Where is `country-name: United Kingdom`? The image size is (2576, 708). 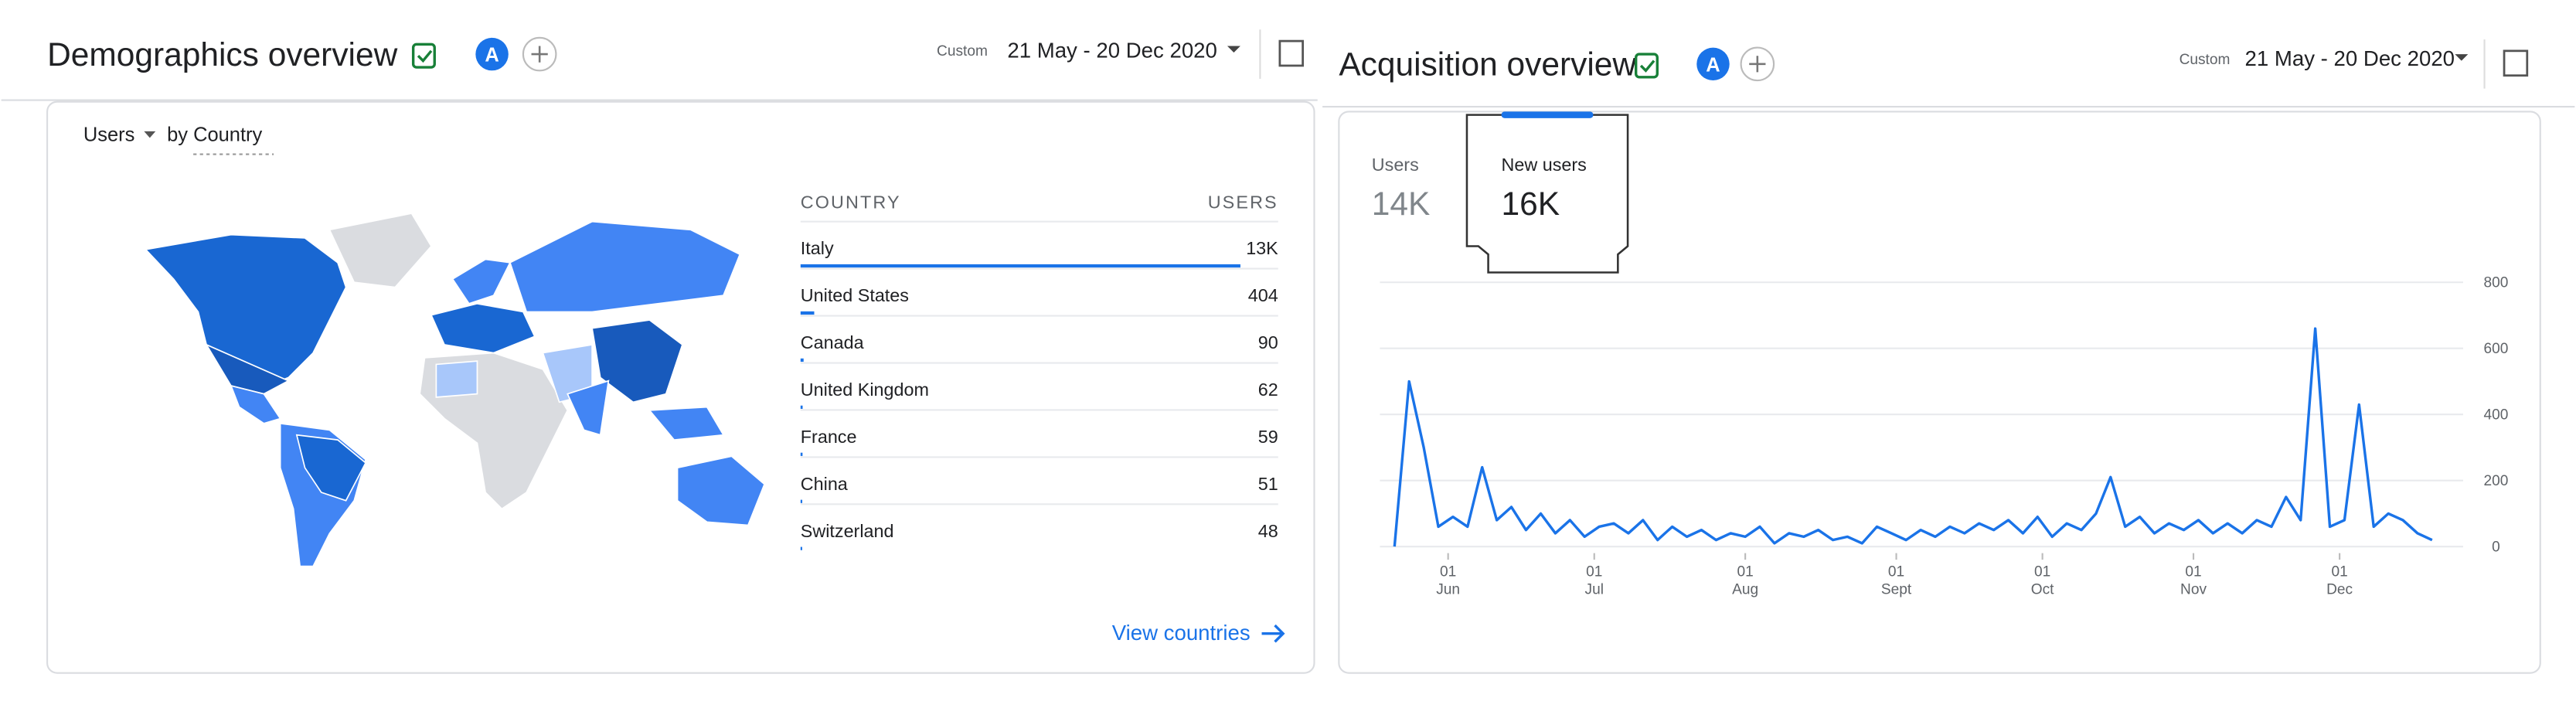
country-name: United Kingdom is located at coordinates (865, 390).